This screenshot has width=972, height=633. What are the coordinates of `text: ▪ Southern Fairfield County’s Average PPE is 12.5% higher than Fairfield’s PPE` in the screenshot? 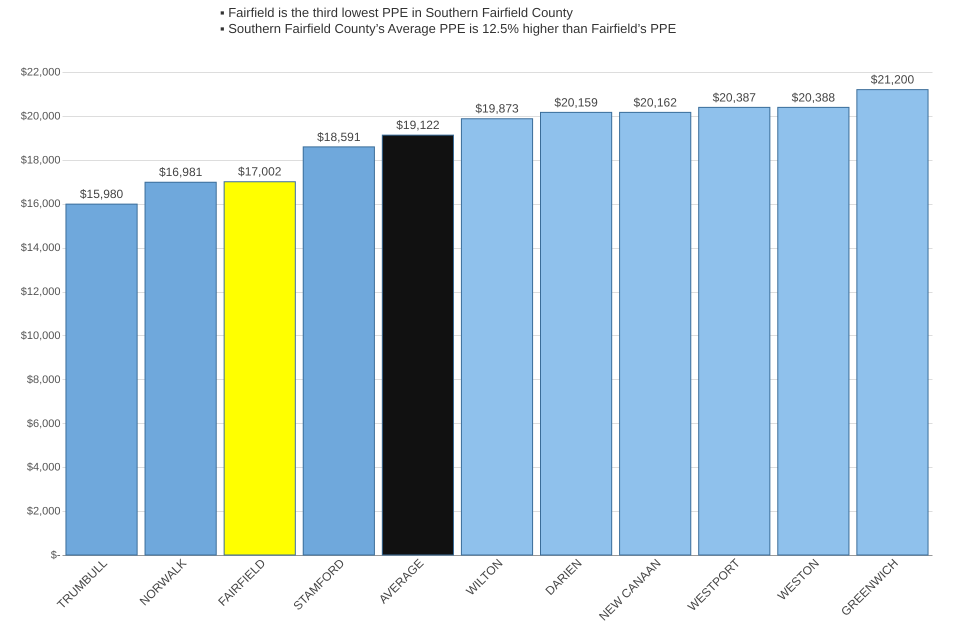 It's located at (449, 28).